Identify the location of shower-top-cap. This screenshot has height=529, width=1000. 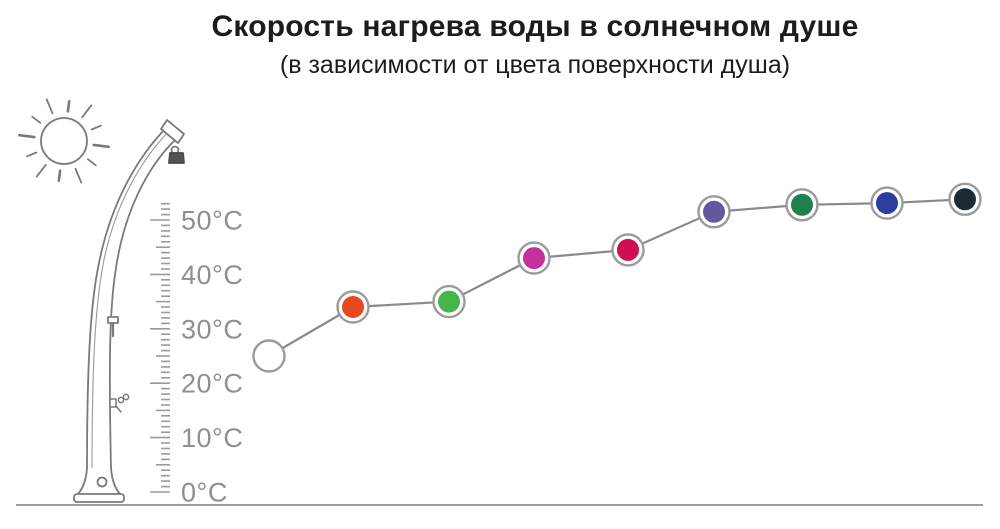
(172, 131).